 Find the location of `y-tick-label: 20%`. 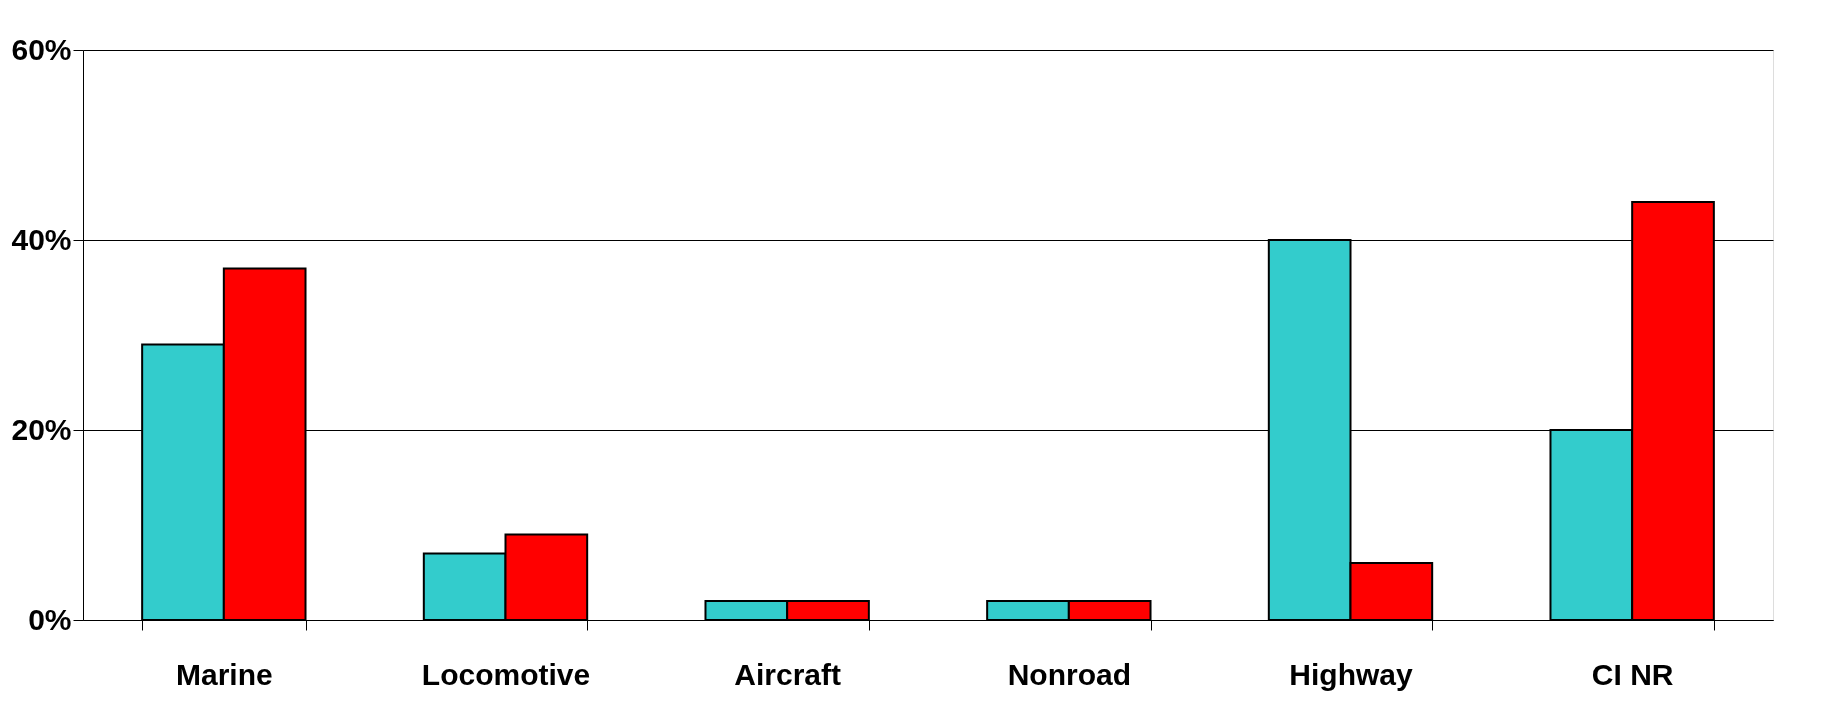

y-tick-label: 20% is located at coordinates (41, 429).